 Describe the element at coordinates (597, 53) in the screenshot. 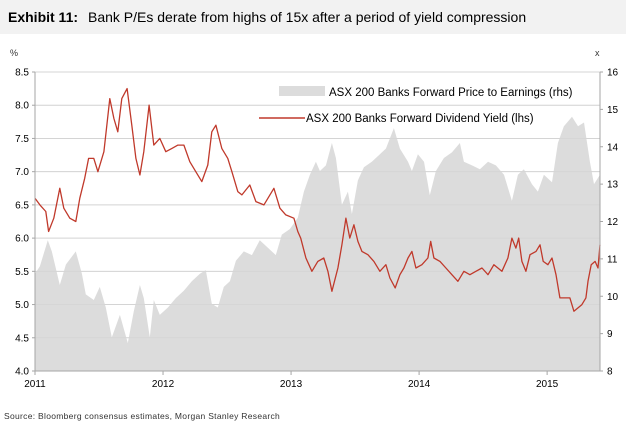

I see `y-right-unit-label: x` at that location.